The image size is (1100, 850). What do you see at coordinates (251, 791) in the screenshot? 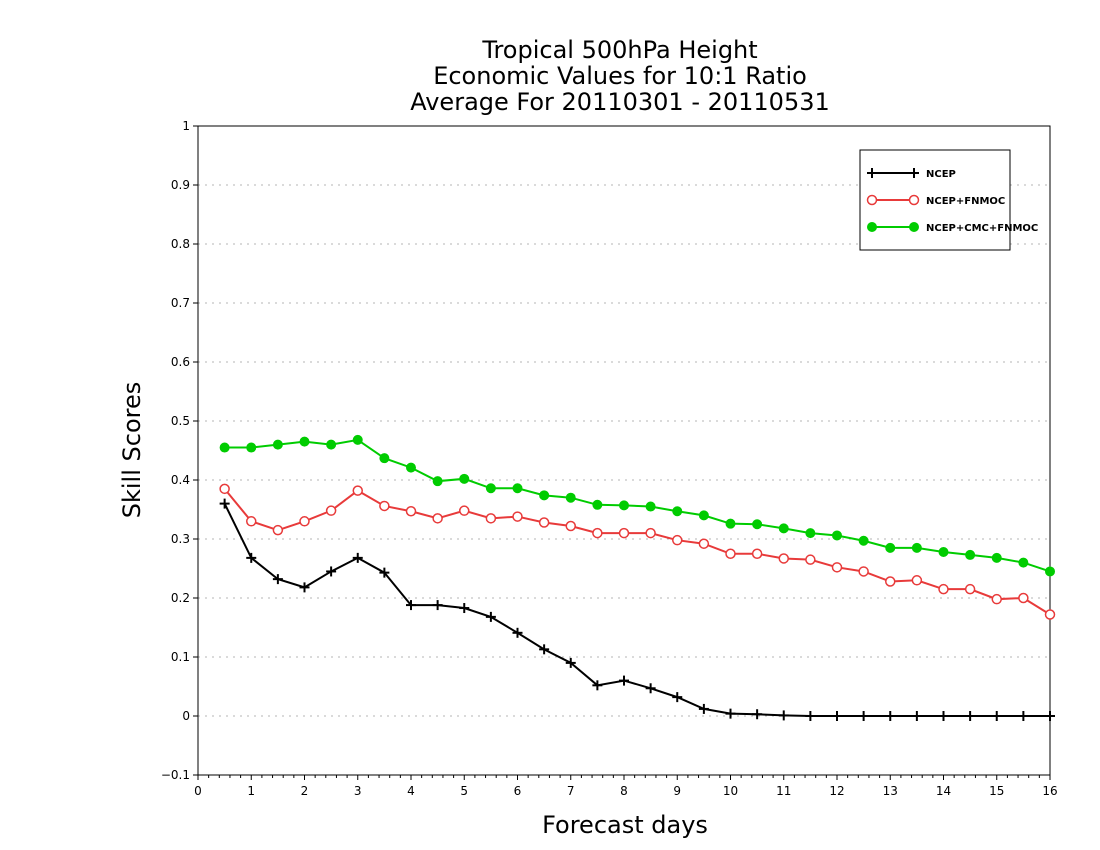
I see `x-tick-label: 1` at bounding box center [251, 791].